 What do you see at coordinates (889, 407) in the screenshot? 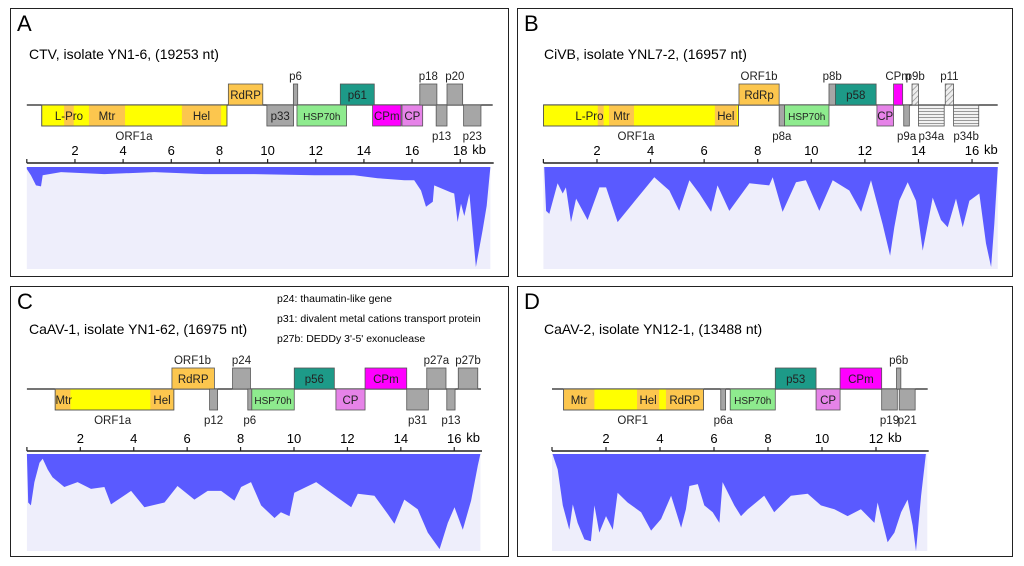
I see `gene-p19: p19` at bounding box center [889, 407].